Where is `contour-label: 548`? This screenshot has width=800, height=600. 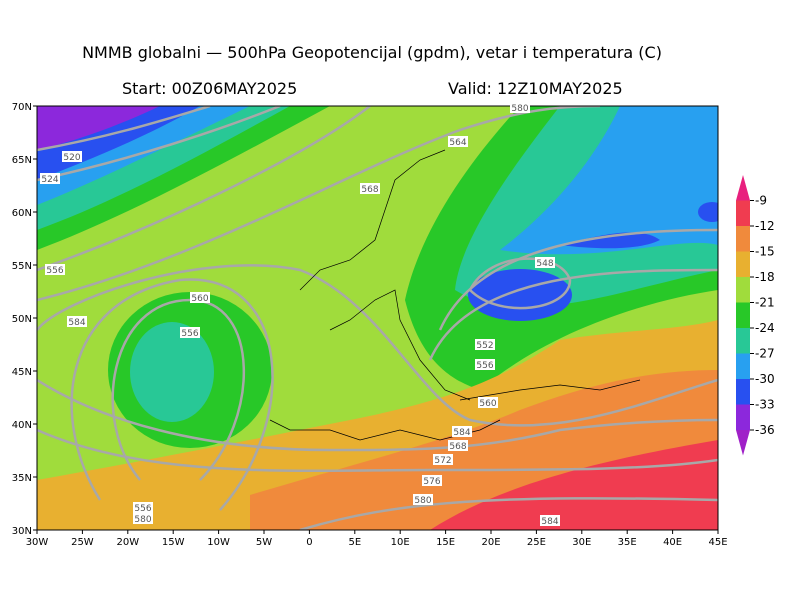 contour-label: 548 is located at coordinates (544, 264).